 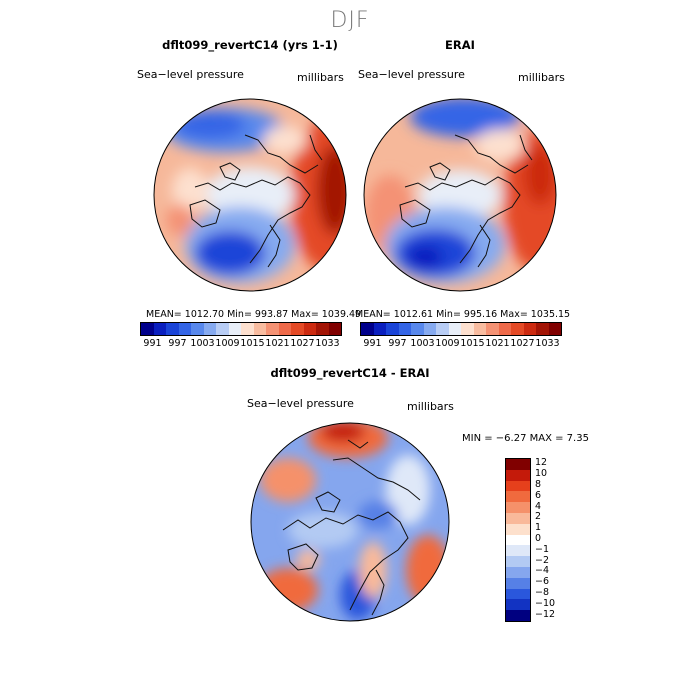 What do you see at coordinates (227, 343) in the screenshot?
I see `colorbar-model-tick-label: 1009` at bounding box center [227, 343].